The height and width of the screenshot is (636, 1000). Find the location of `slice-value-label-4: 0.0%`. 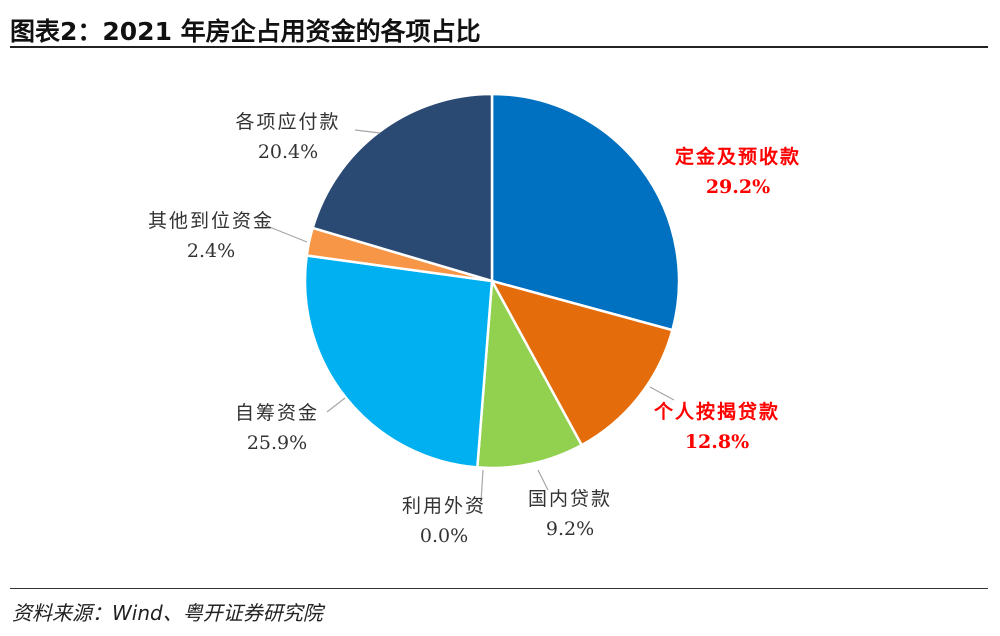

slice-value-label-4: 0.0% is located at coordinates (444, 536).